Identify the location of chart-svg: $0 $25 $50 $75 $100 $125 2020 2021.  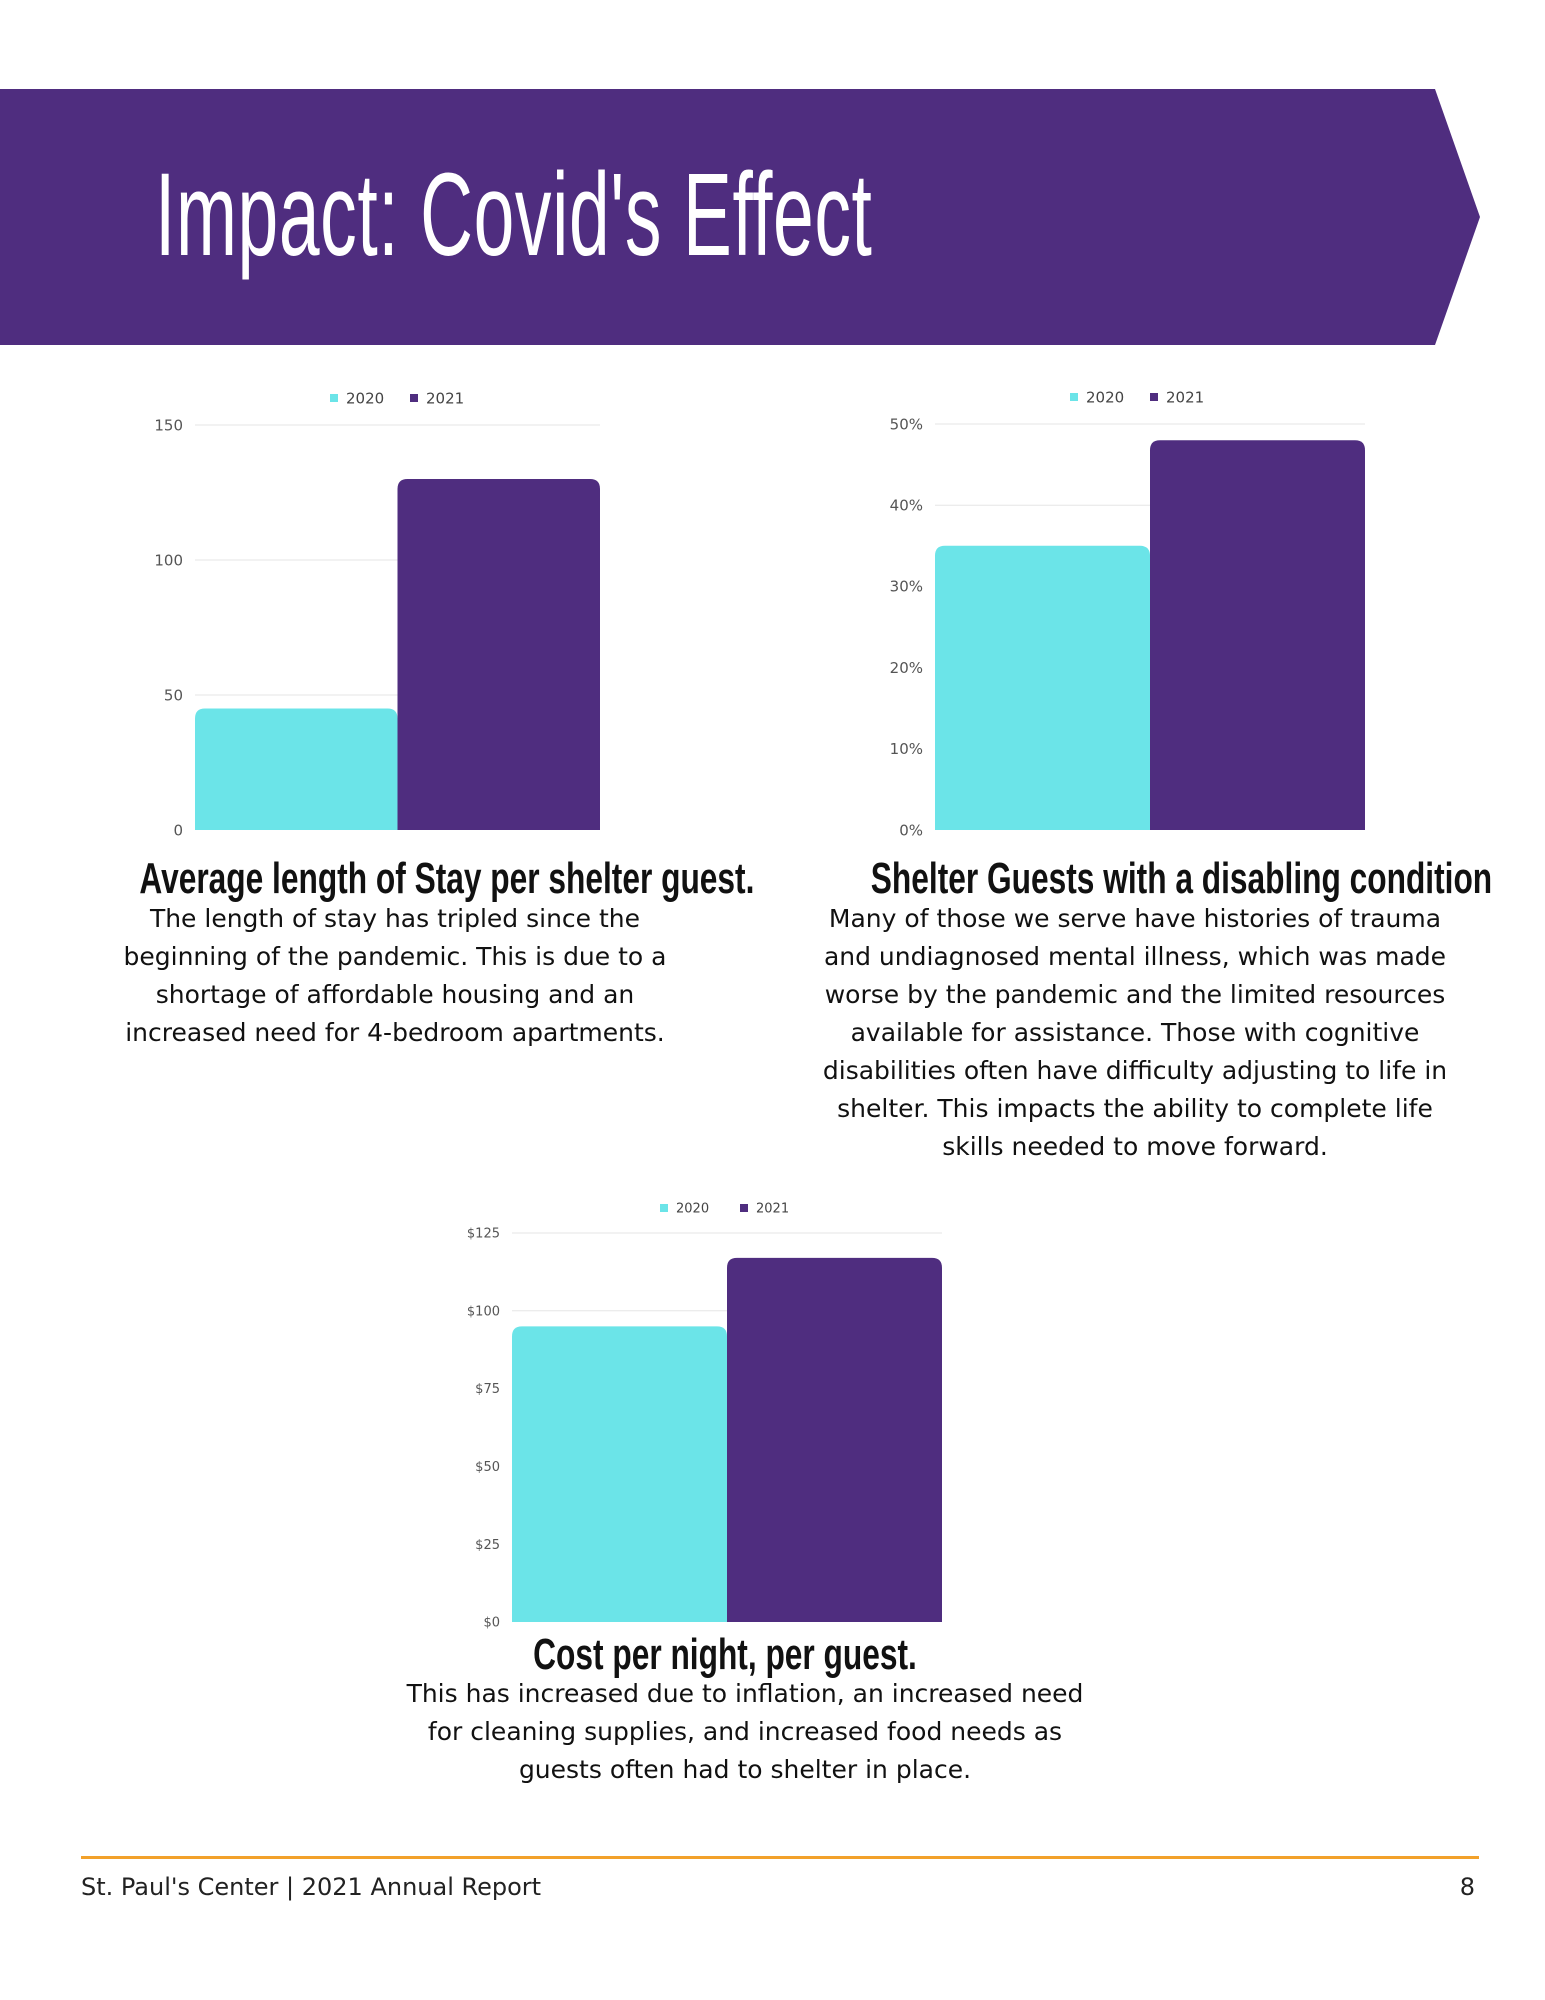
(704, 1416).